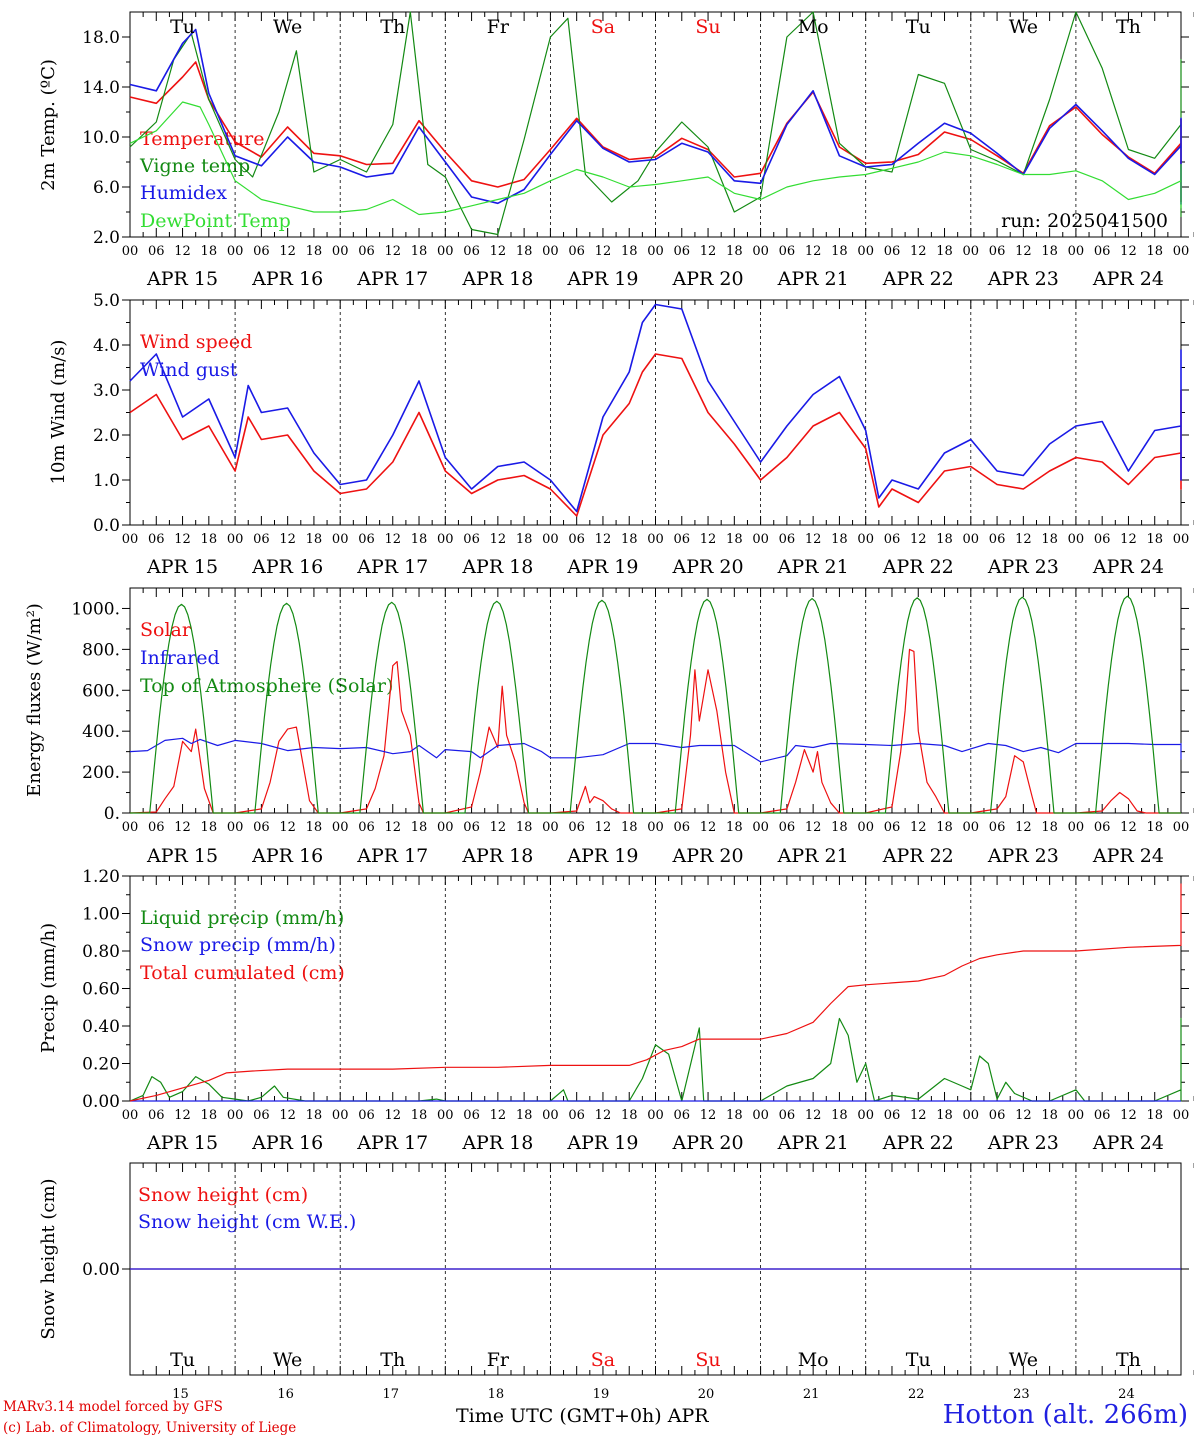 Image resolution: width=1194 pixels, height=1440 pixels. Describe the element at coordinates (101, 915) in the screenshot. I see `y-tick-label: 1.00` at that location.